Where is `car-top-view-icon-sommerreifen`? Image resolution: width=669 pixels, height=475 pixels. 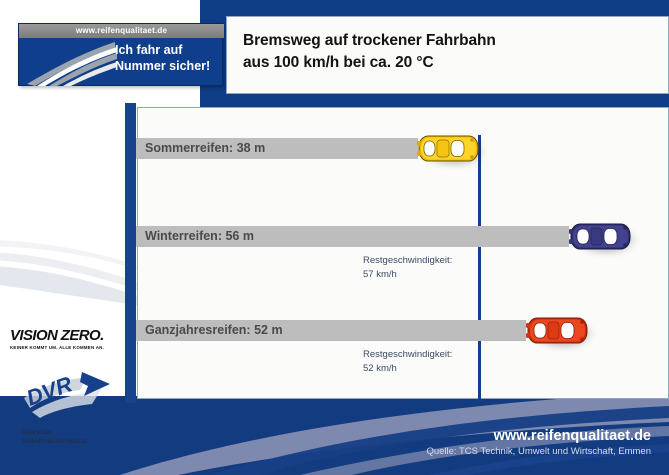
car-top-view-icon-sommerreifen is located at coordinates (448, 149).